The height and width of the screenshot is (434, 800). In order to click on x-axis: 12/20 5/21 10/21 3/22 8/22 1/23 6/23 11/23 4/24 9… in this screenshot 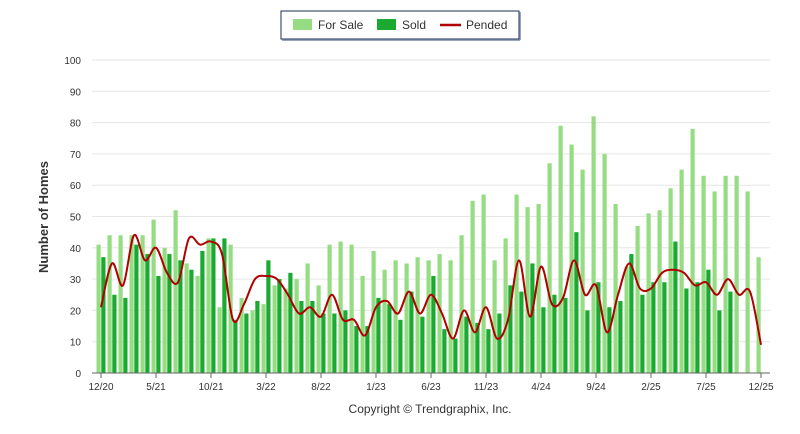, I will do `click(431, 383)`.